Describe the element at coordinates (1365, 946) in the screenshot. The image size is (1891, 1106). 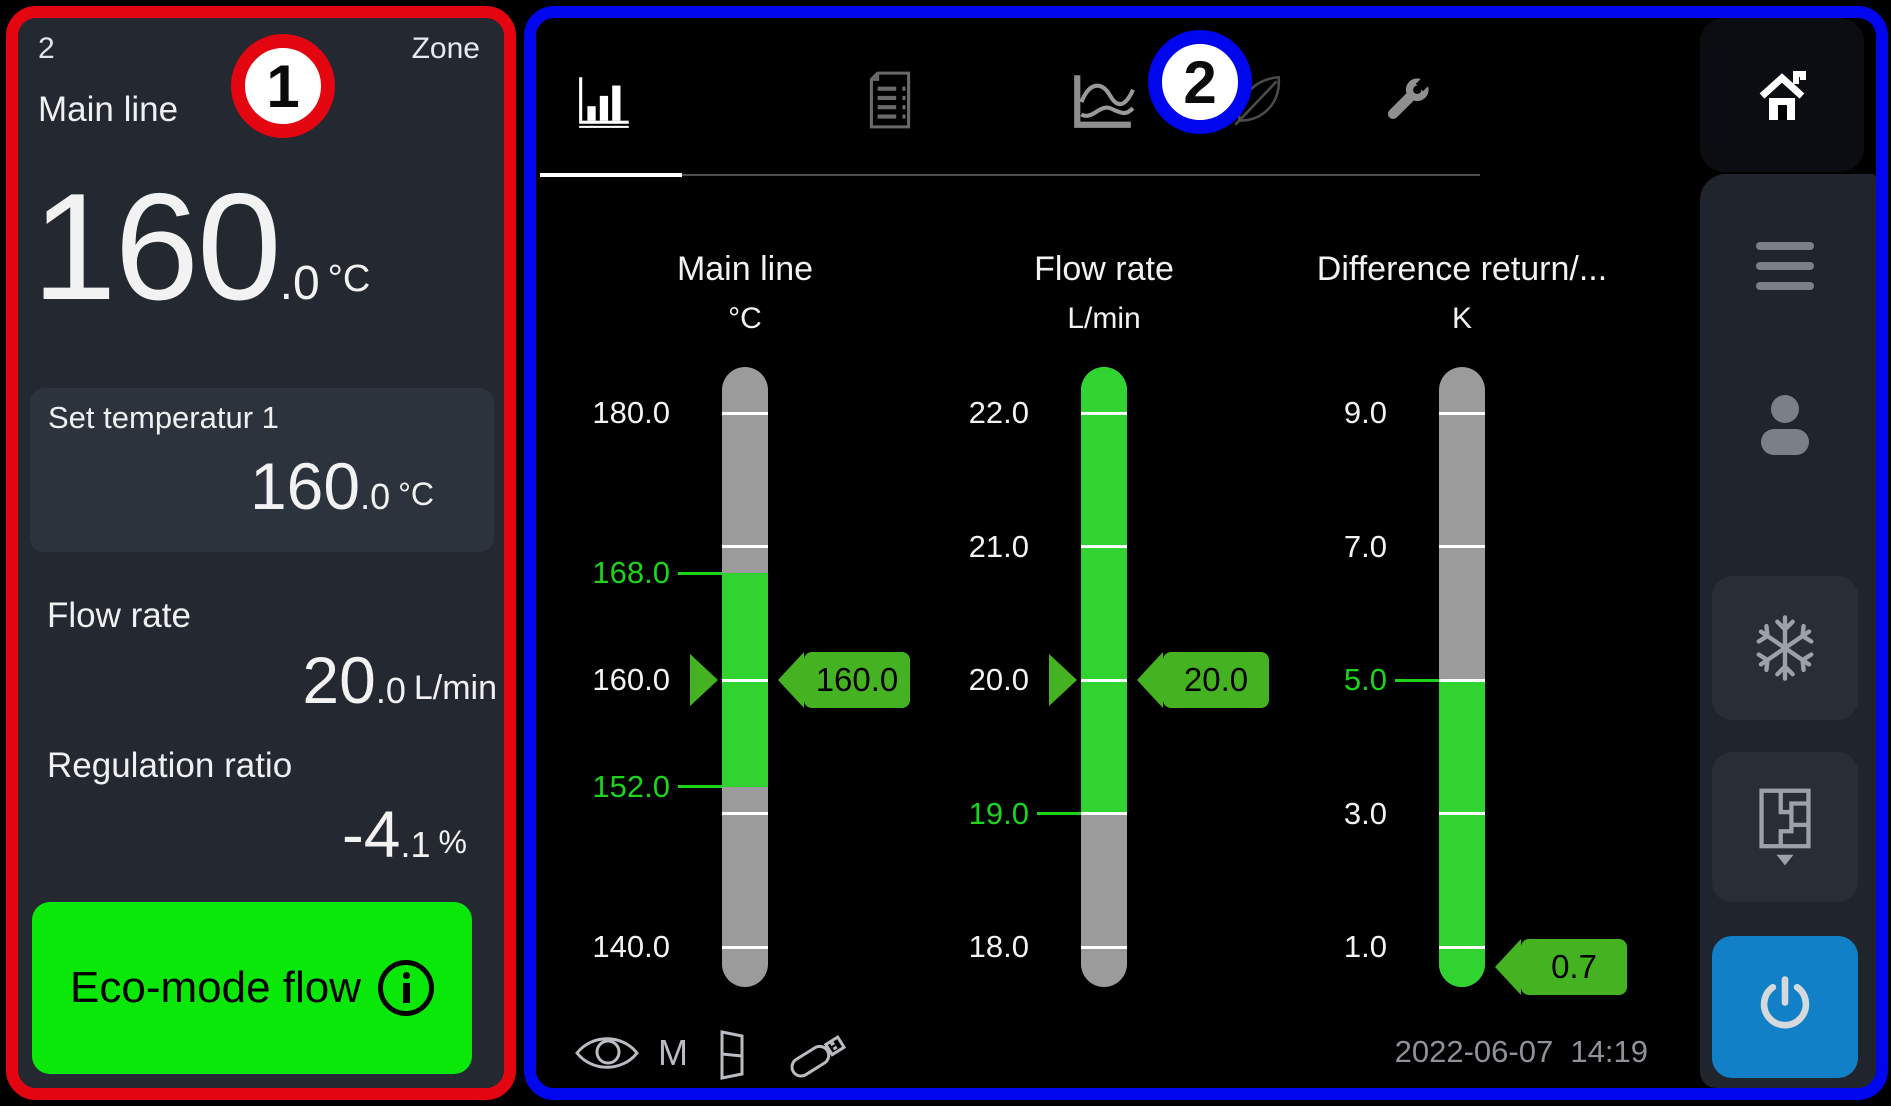
I see `gauge-tick-label: 1.0` at that location.